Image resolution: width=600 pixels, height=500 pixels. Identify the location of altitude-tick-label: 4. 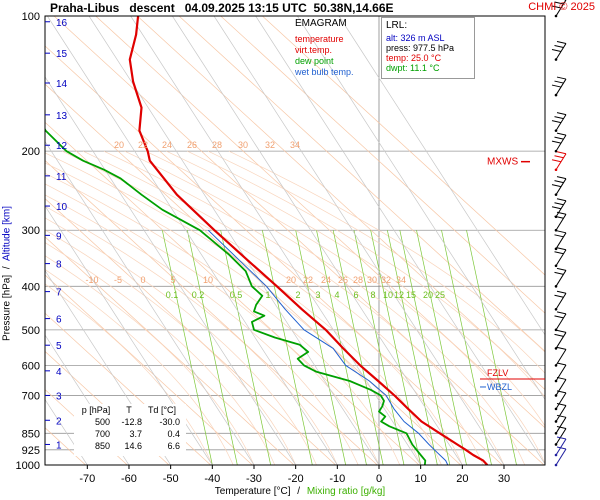
(59, 372).